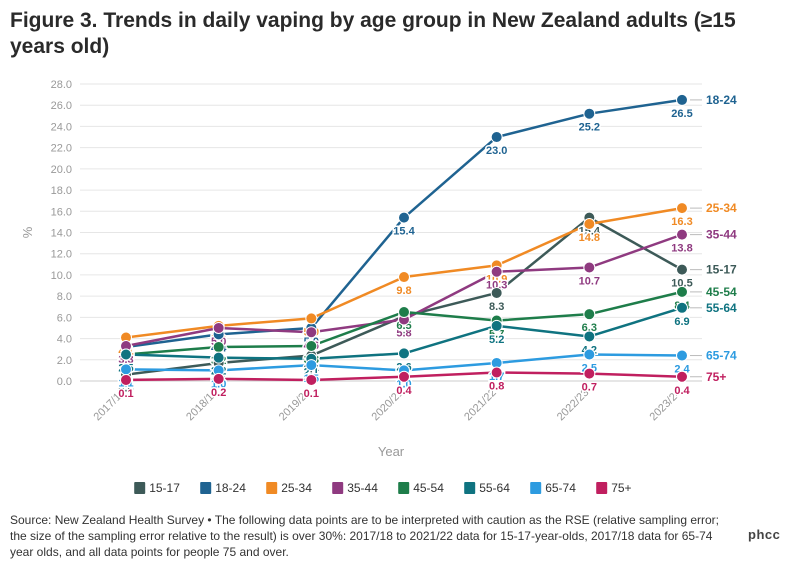  I want to click on y-tick-label: 20.0, so click(61, 170).